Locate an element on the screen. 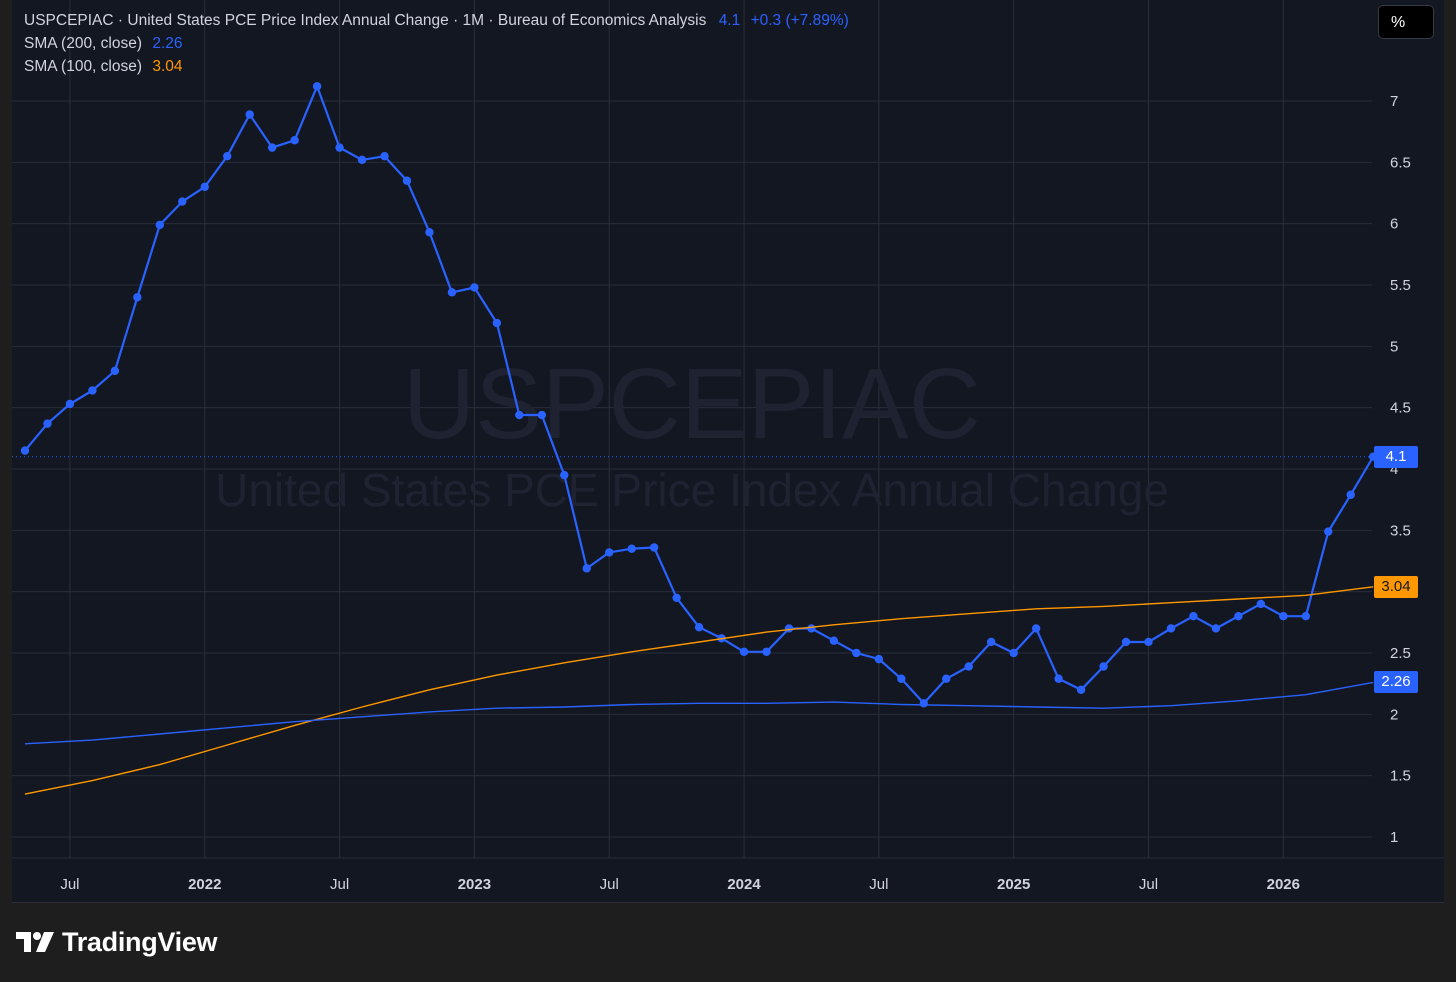 The height and width of the screenshot is (982, 1456). sma200-price-label: 2.26 is located at coordinates (1396, 682).